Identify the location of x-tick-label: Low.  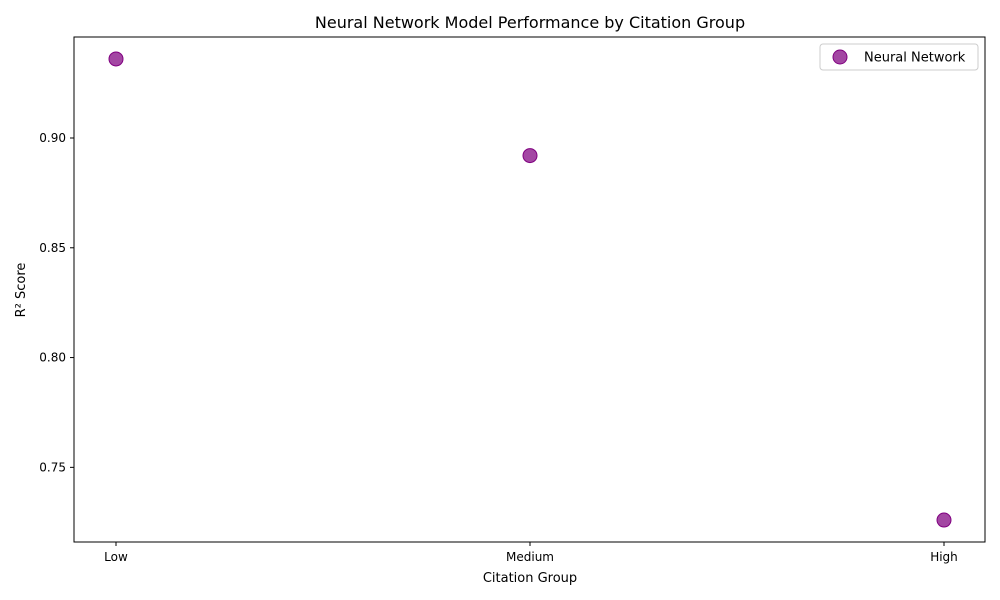
(116, 557).